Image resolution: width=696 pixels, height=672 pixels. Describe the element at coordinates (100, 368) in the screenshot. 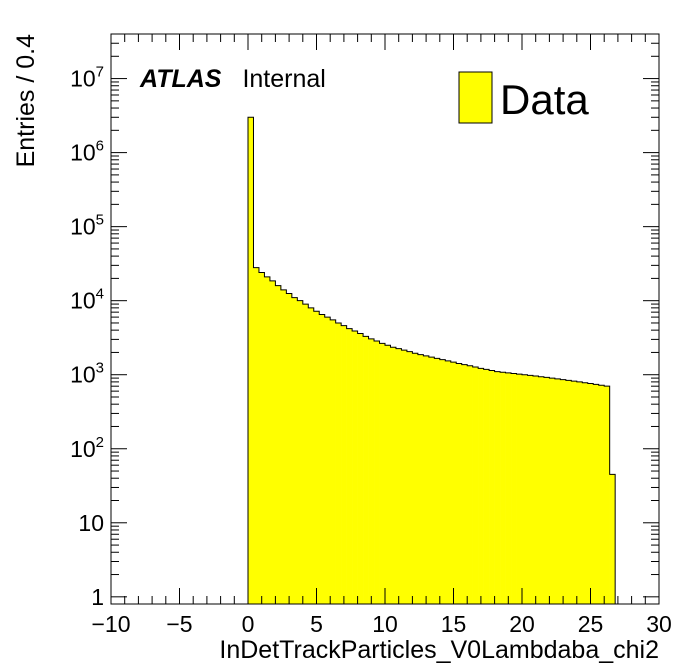

I see `y-tick-label-exponent: 3` at that location.